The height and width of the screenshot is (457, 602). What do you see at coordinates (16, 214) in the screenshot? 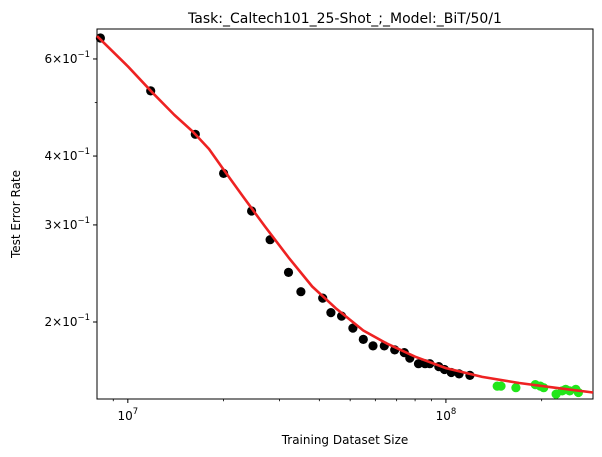
I see `y-axis-title: Test Error Rate` at bounding box center [16, 214].